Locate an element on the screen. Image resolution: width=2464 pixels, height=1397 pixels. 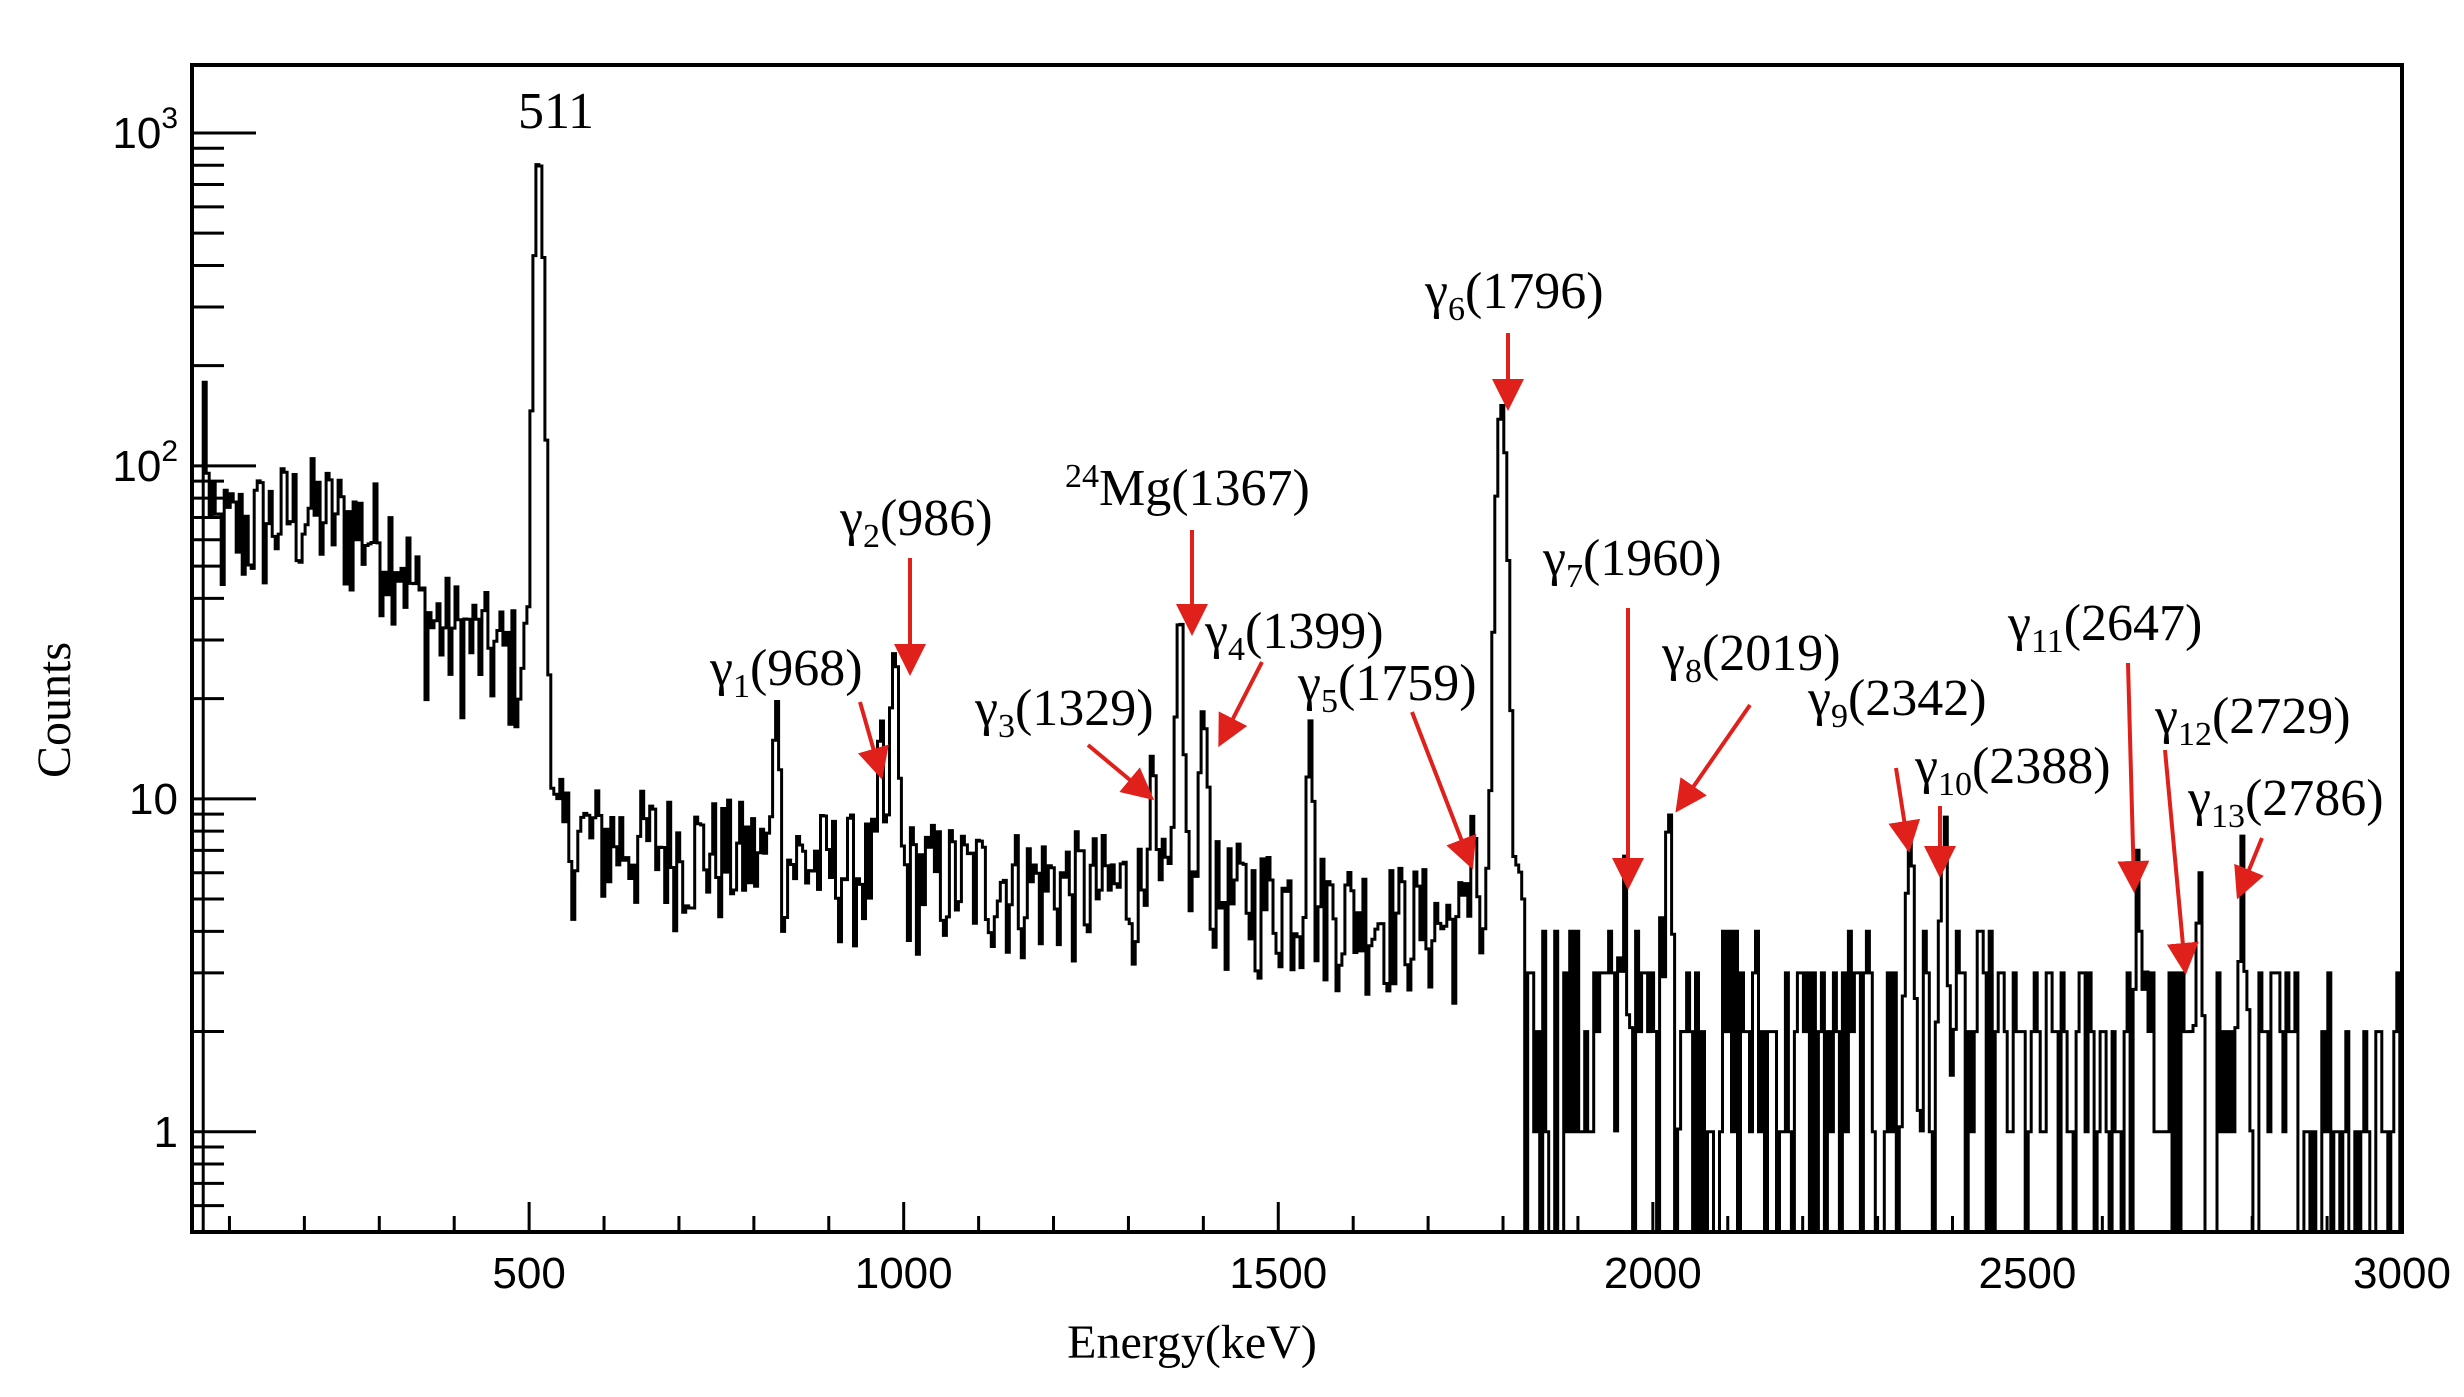
annotation-label: γ8(2019) is located at coordinates (1751, 657).